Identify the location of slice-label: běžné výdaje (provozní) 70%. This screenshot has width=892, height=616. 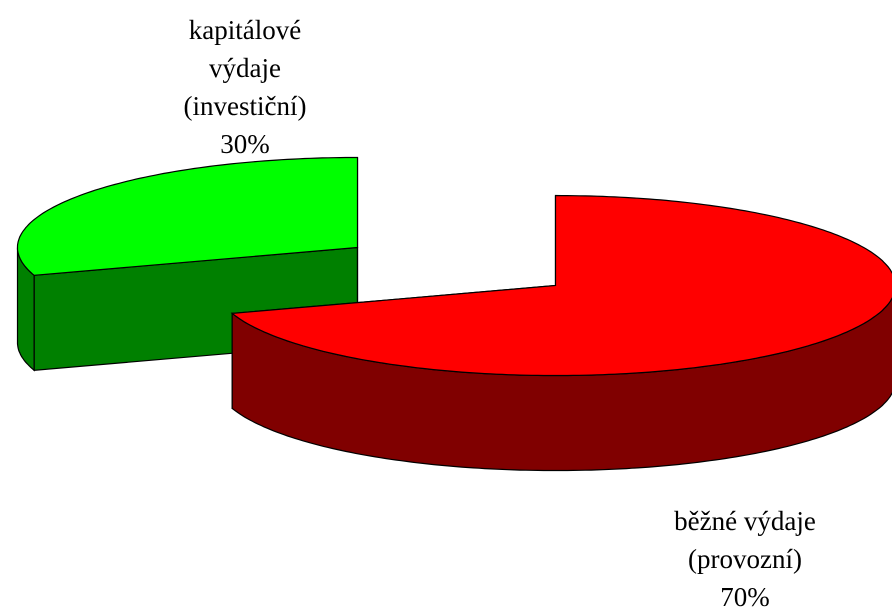
(745, 559).